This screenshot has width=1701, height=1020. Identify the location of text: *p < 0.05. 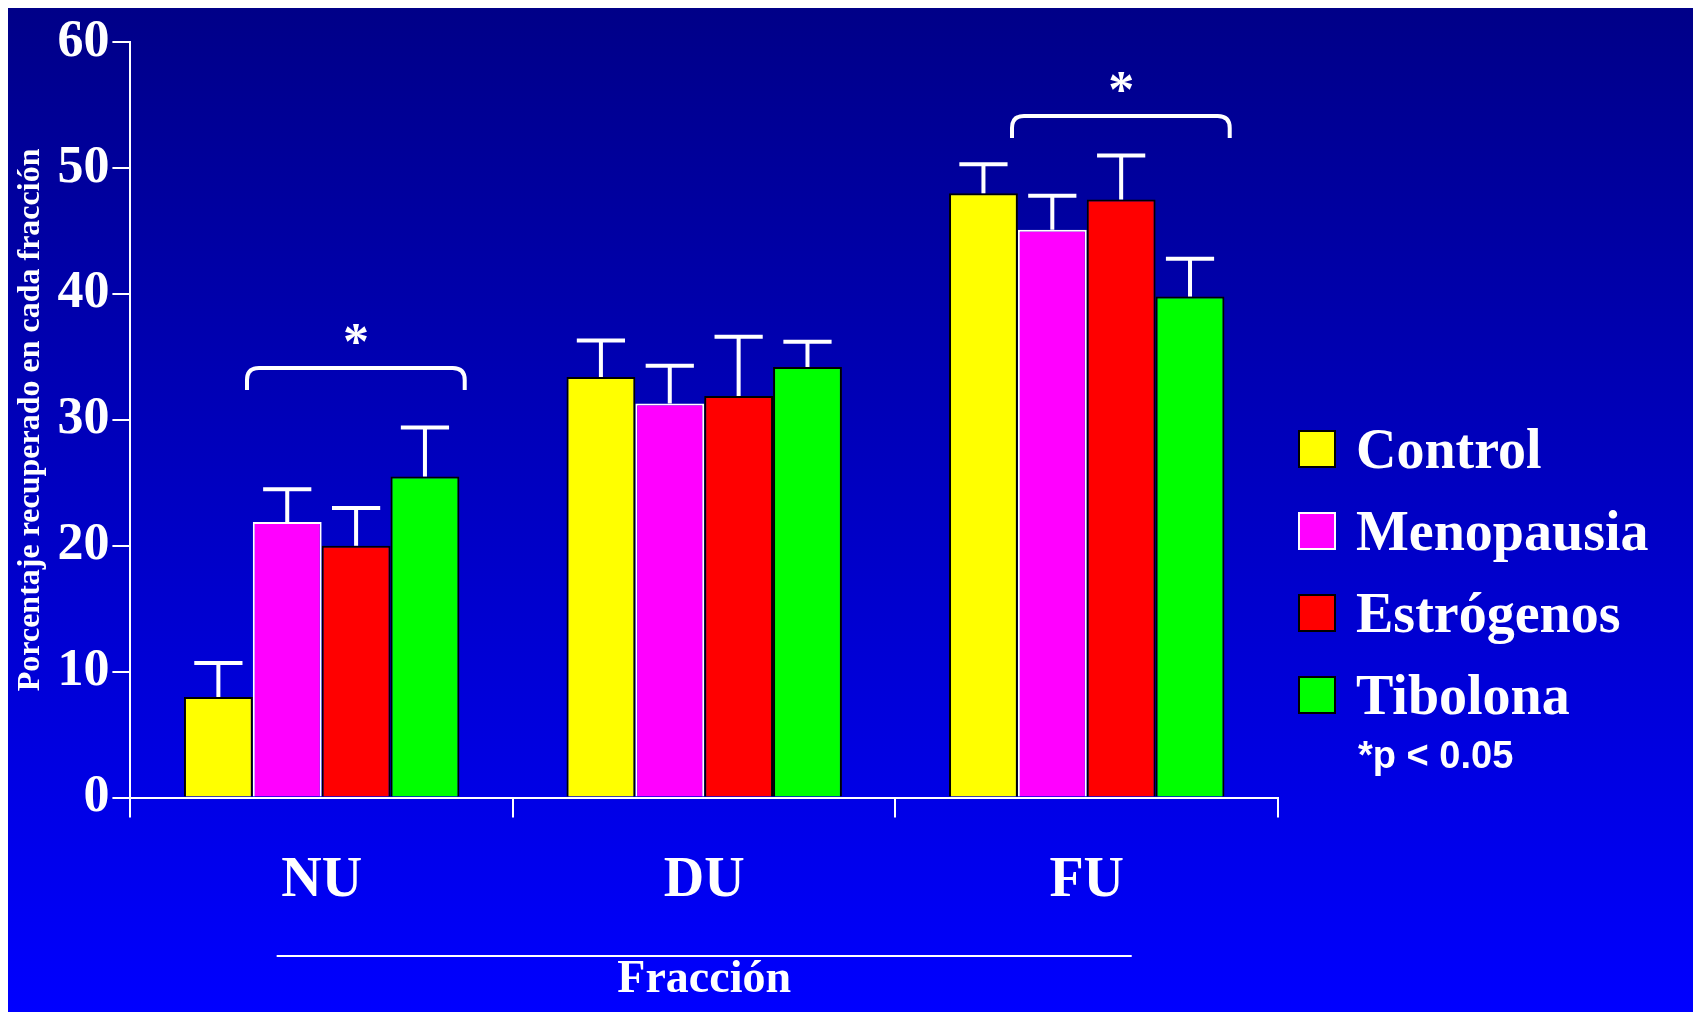
(1436, 755).